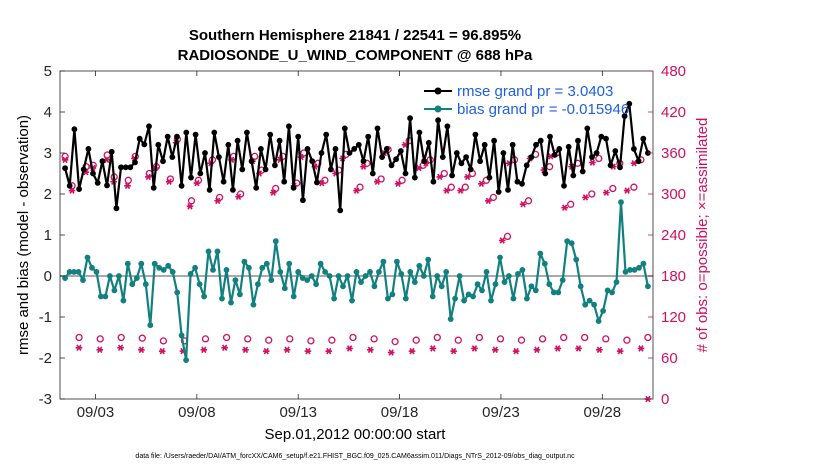 This screenshot has width=830, height=470. Describe the element at coordinates (438, 91) in the screenshot. I see `legend-rmse-marker` at that location.